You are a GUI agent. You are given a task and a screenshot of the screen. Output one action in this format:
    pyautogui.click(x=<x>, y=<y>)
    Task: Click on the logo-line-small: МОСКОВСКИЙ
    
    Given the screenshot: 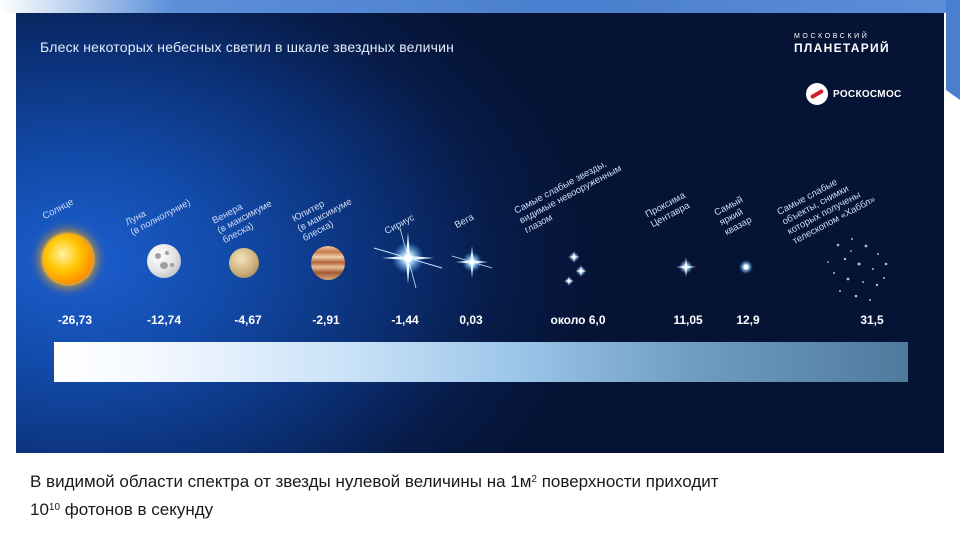 What is the action you would take?
    pyautogui.click(x=832, y=36)
    